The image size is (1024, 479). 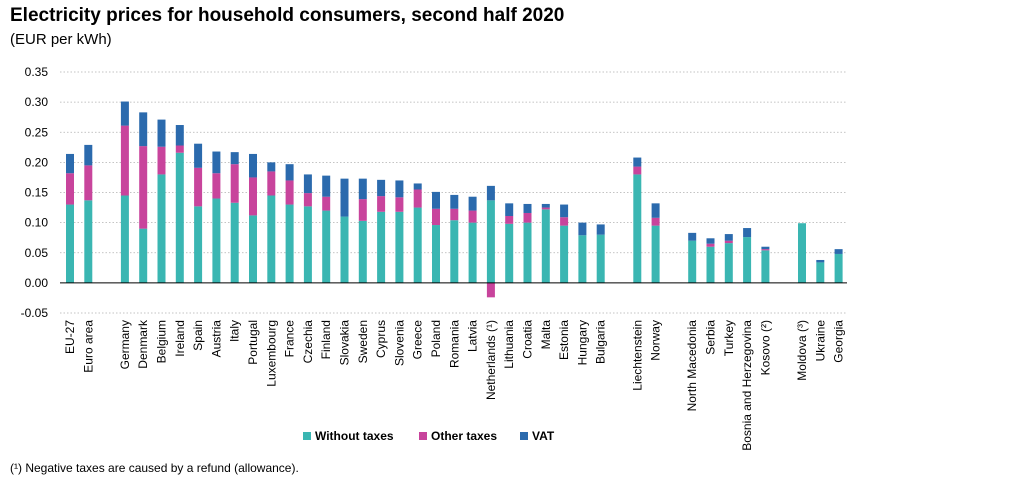 I want to click on y-tick-label: 0.30, so click(x=37, y=102).